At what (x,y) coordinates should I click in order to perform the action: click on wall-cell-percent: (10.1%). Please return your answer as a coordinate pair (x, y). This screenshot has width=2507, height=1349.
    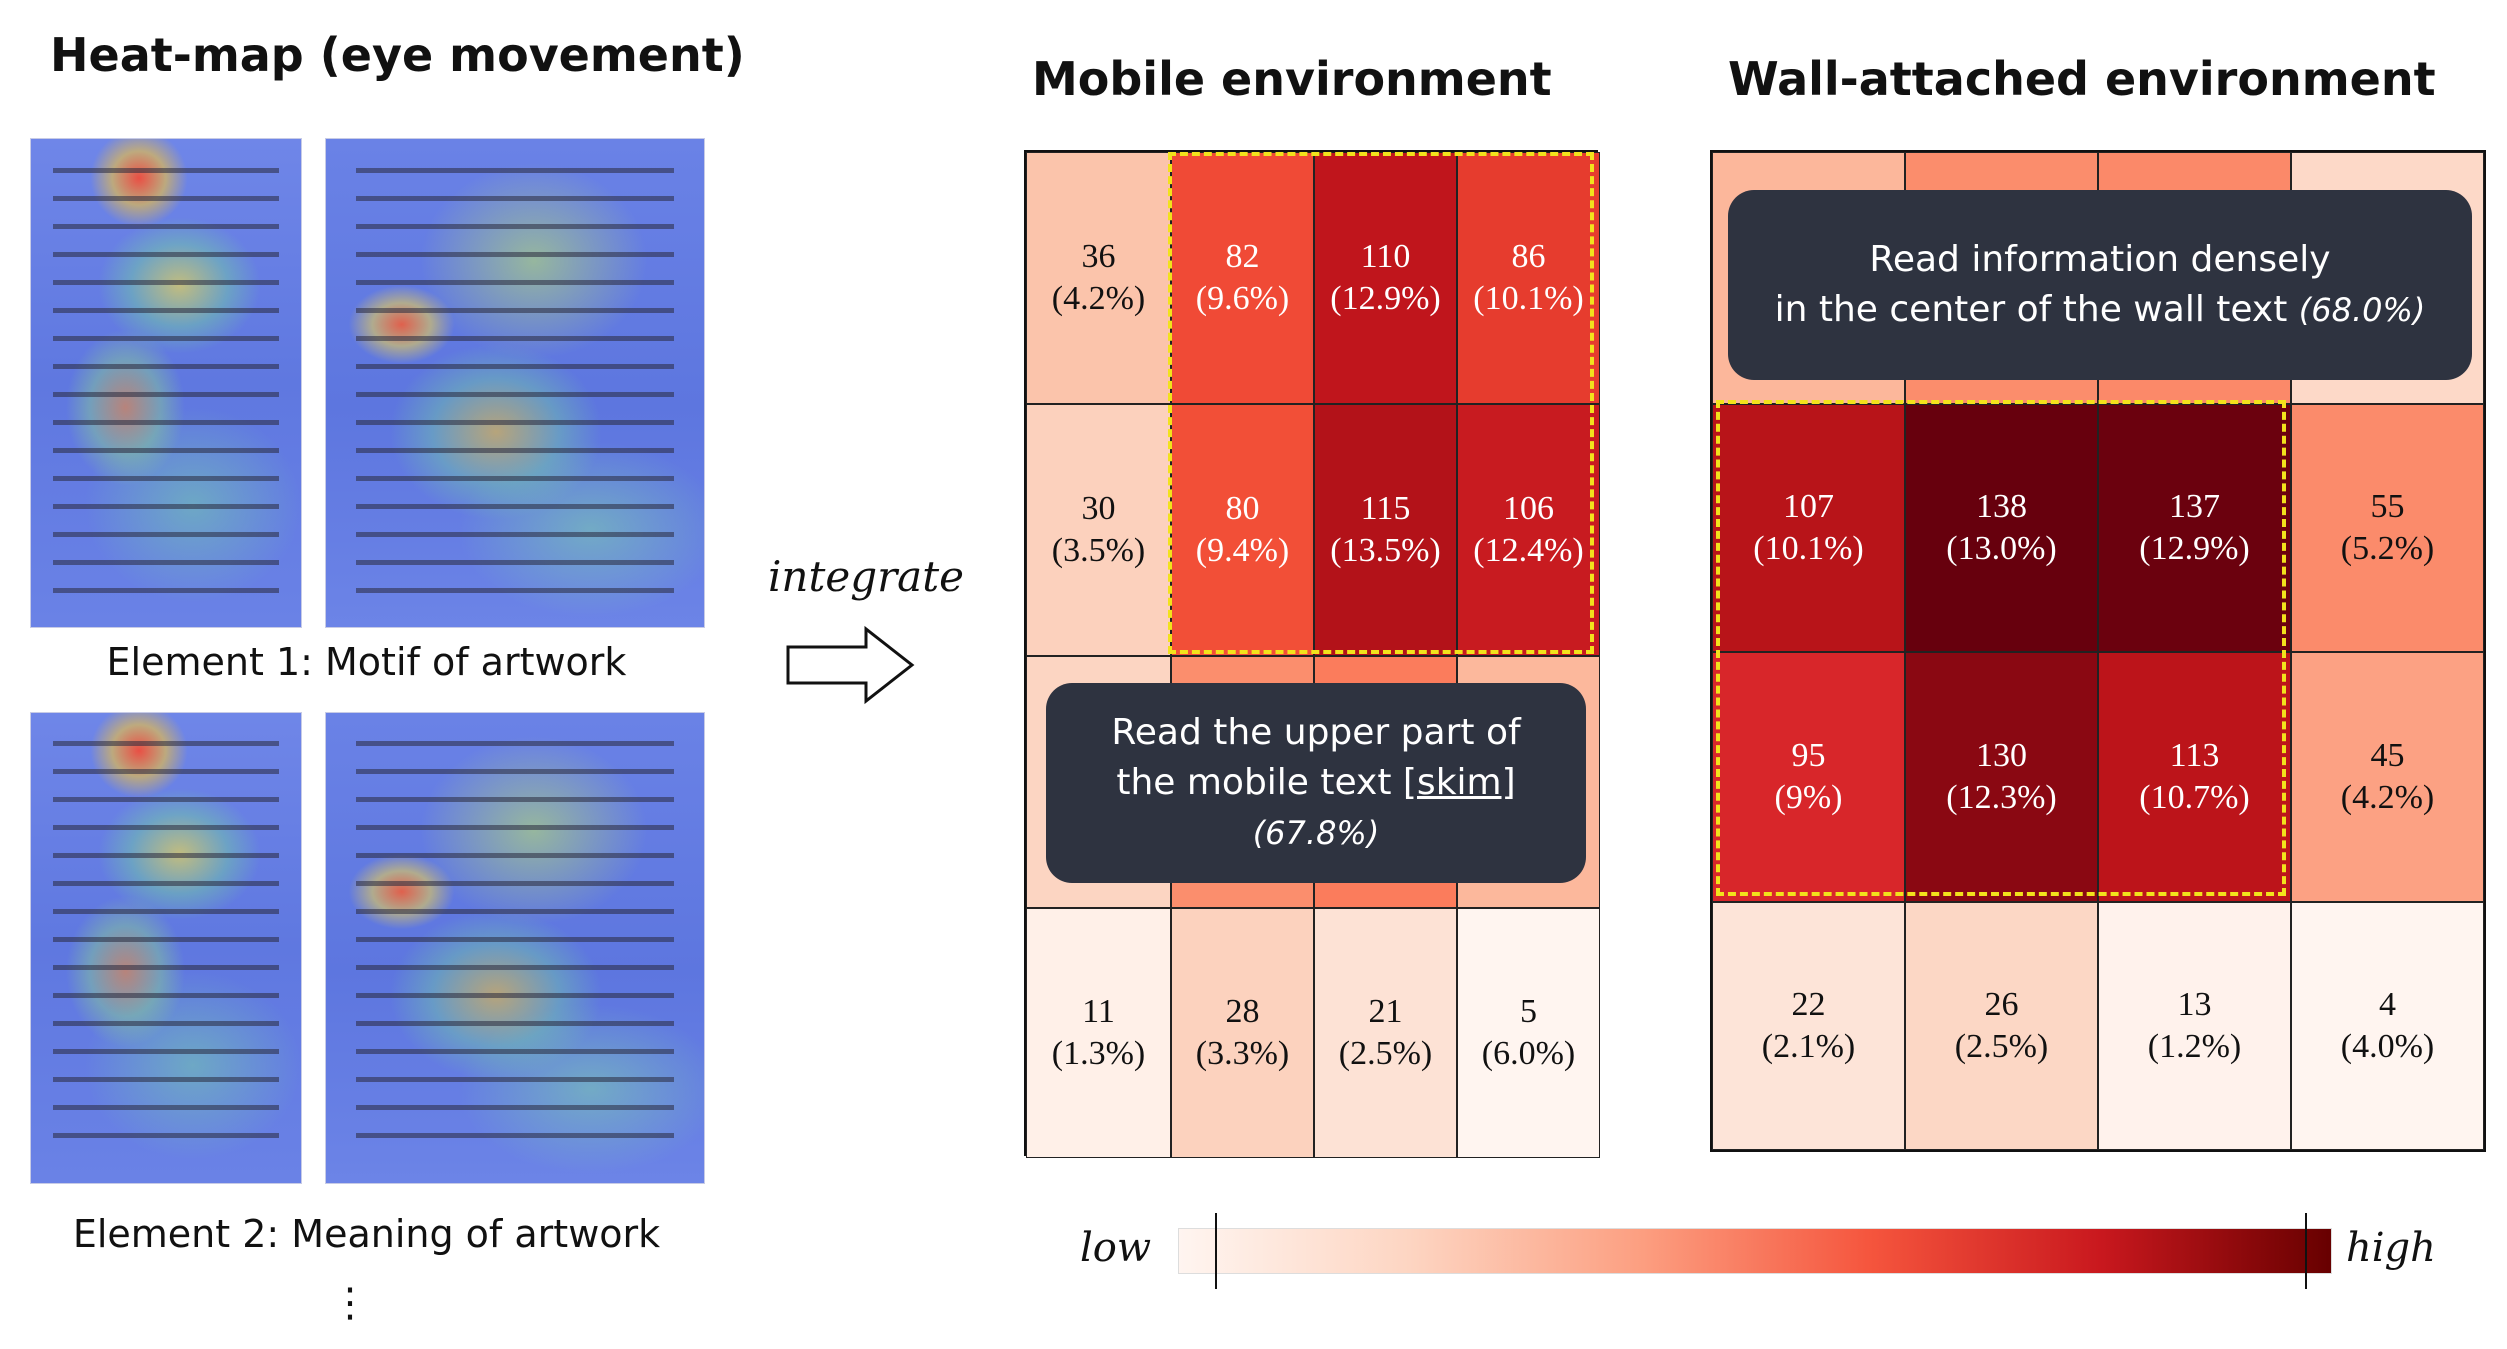
    Looking at the image, I should click on (1808, 548).